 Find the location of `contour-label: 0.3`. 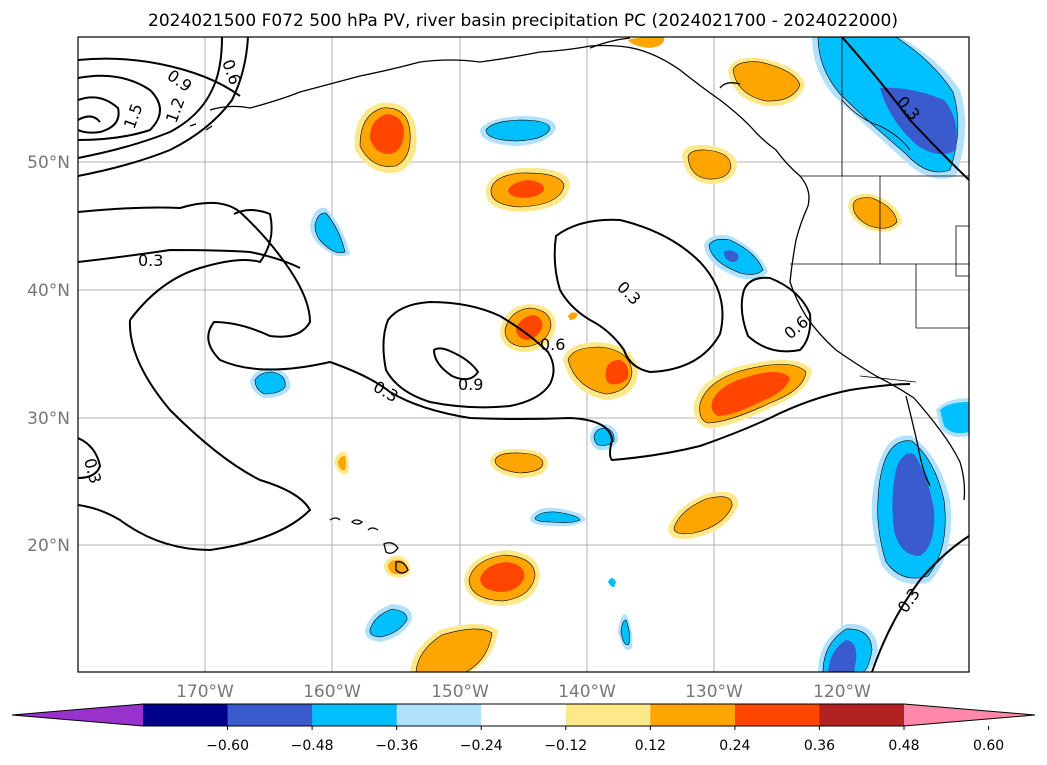

contour-label: 0.3 is located at coordinates (150, 260).